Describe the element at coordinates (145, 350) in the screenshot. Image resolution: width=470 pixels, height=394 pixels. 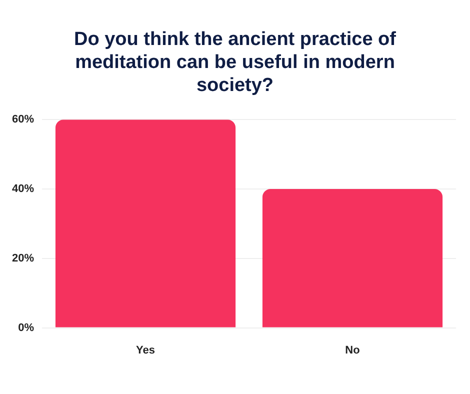
I see `x-tick-label: Yes` at that location.